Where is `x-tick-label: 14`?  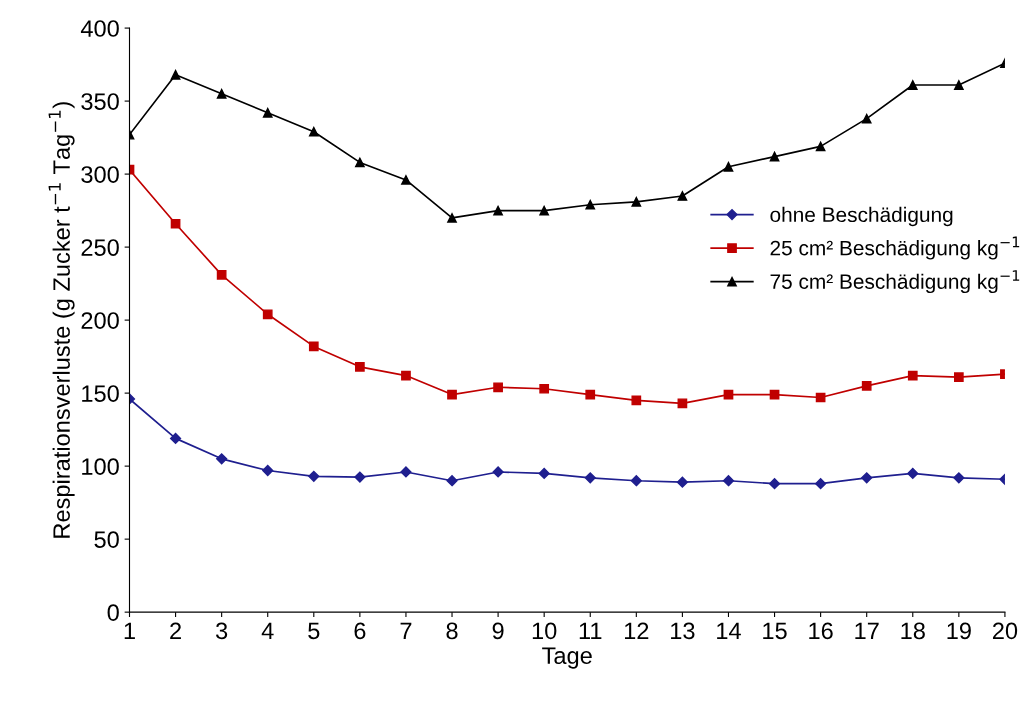 x-tick-label: 14 is located at coordinates (729, 630).